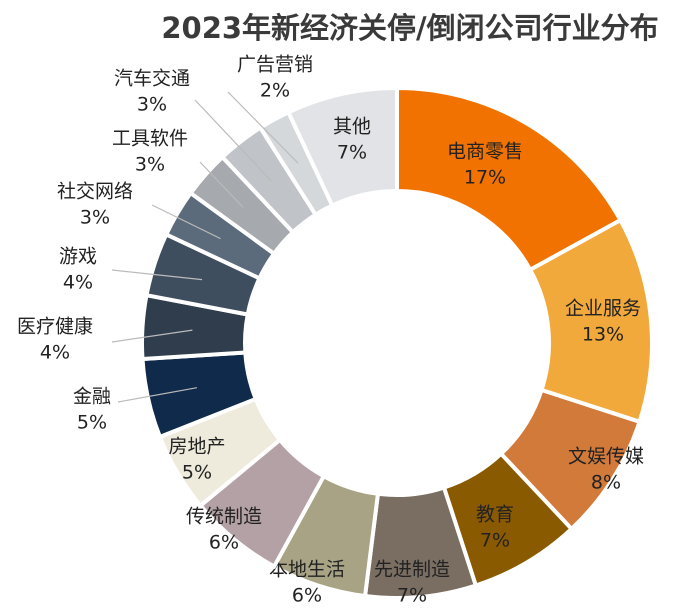 This screenshot has width=681, height=612. What do you see at coordinates (412, 570) in the screenshot?
I see `category-label: 先进制造` at bounding box center [412, 570].